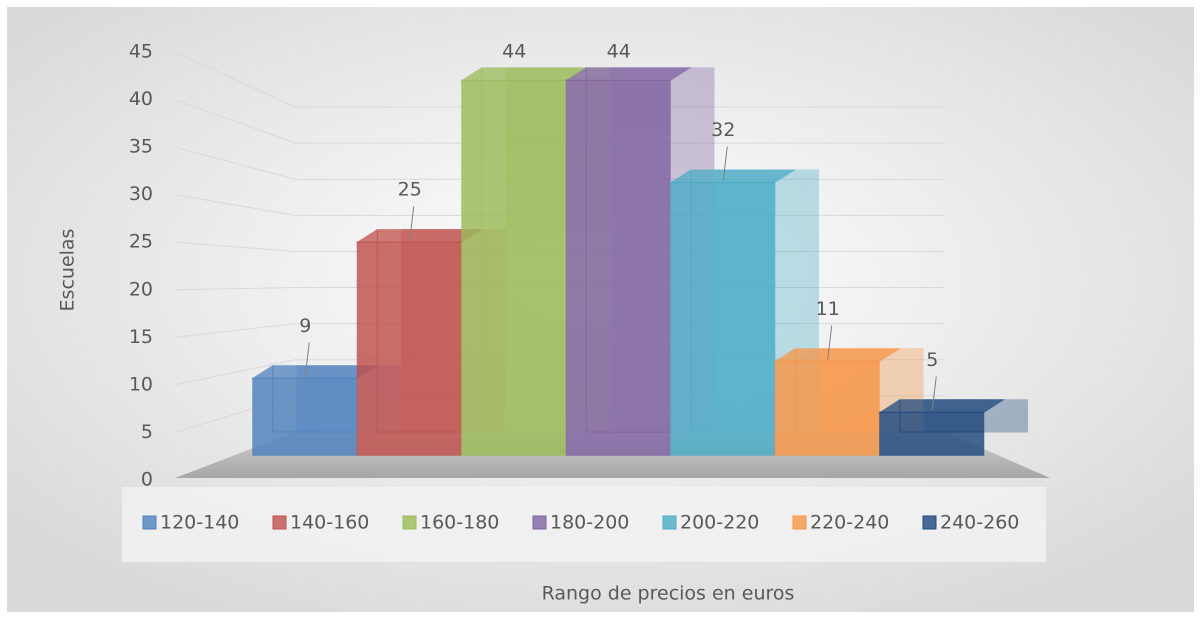 The image size is (1201, 619). What do you see at coordinates (723, 130) in the screenshot?
I see `data-label: 32` at bounding box center [723, 130].